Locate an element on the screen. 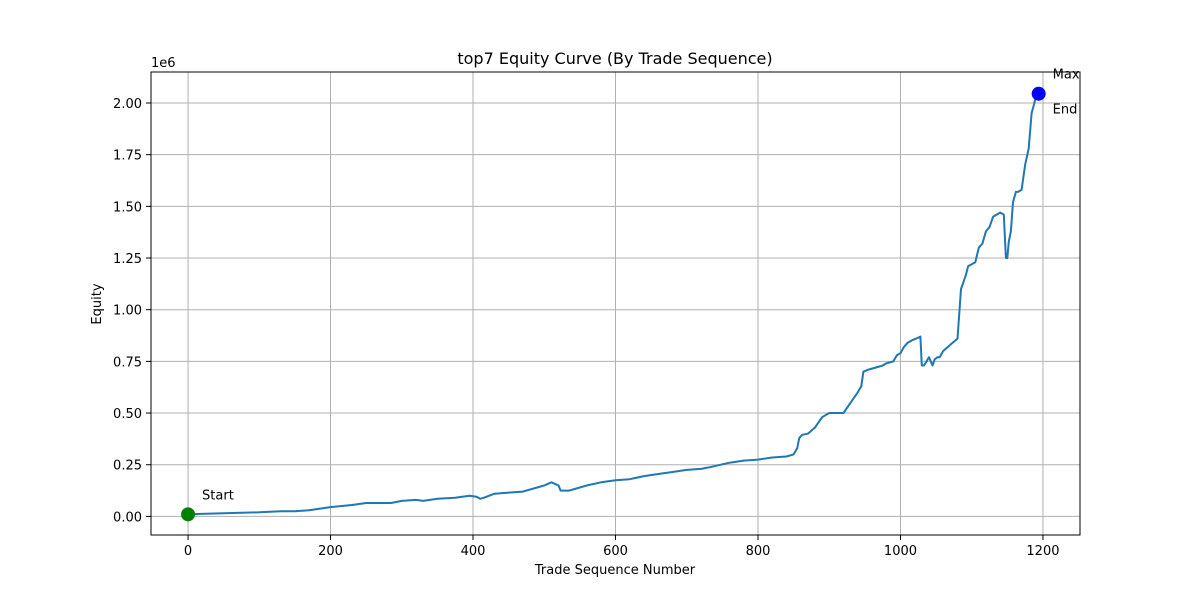  x-tick-label: 0 is located at coordinates (188, 551).